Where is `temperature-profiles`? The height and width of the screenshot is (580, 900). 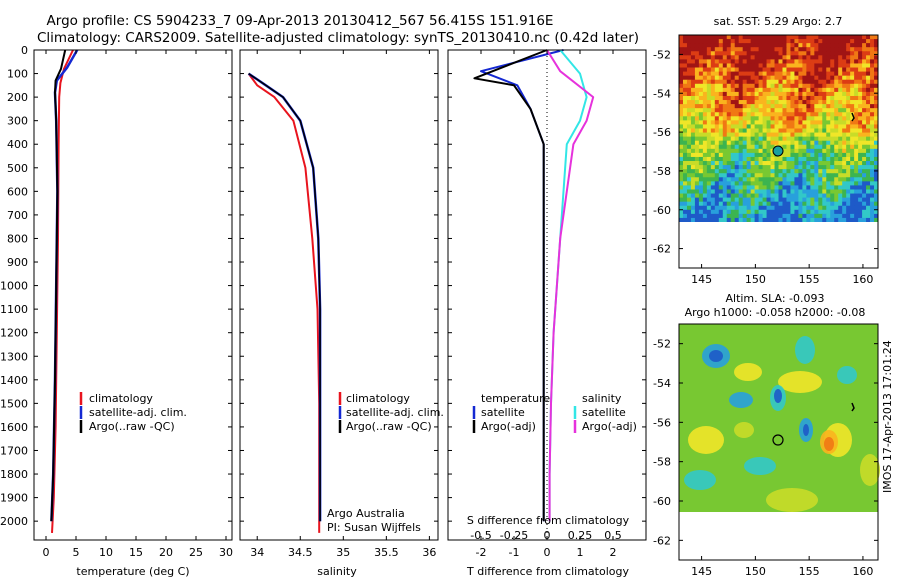
temperature-profiles is located at coordinates (64, 291).